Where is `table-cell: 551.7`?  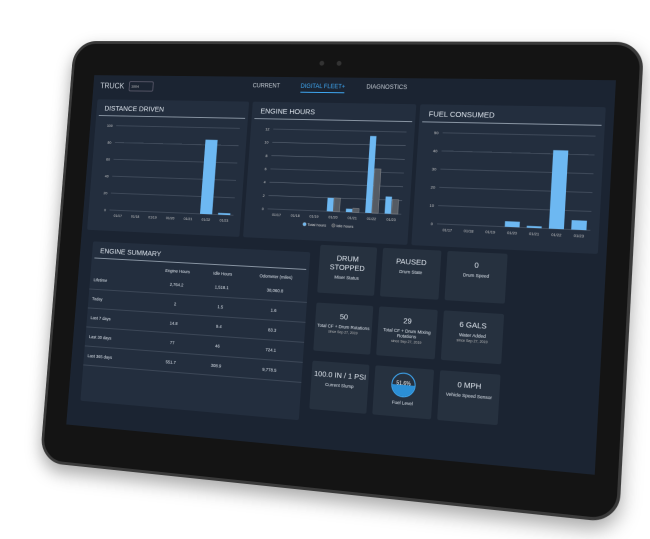 table-cell: 551.7 is located at coordinates (170, 362).